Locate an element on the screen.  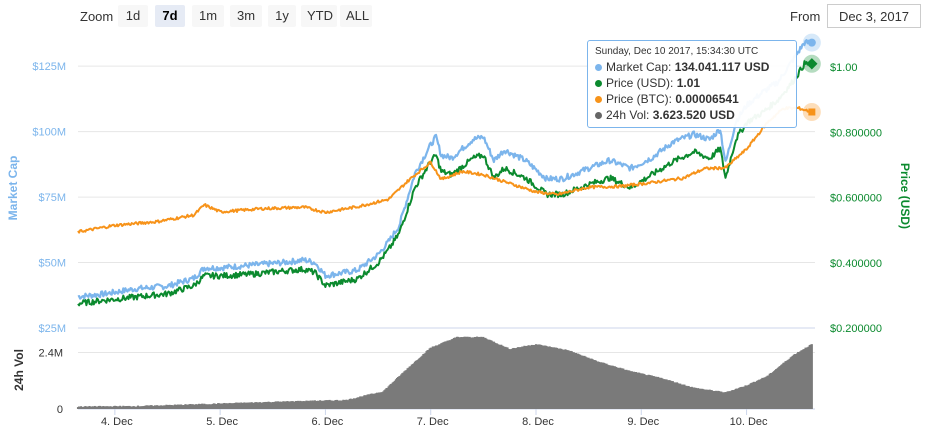
zoom-1d-button: 1d is located at coordinates (133, 16).